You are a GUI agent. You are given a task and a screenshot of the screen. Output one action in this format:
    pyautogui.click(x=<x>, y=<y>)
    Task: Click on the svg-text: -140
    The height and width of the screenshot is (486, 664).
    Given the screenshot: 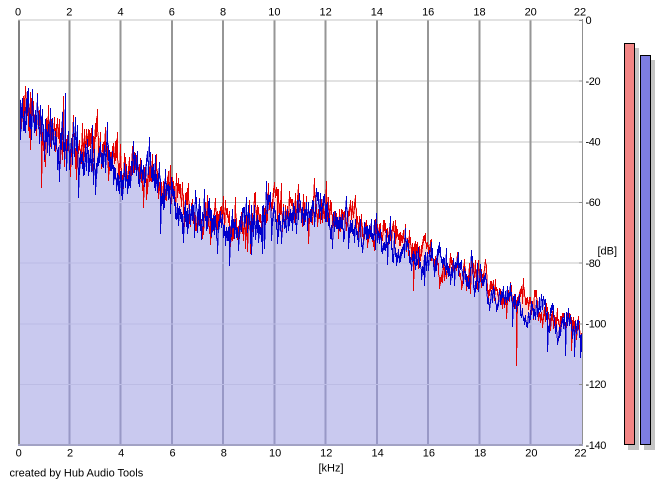 What is the action you would take?
    pyautogui.click(x=596, y=446)
    